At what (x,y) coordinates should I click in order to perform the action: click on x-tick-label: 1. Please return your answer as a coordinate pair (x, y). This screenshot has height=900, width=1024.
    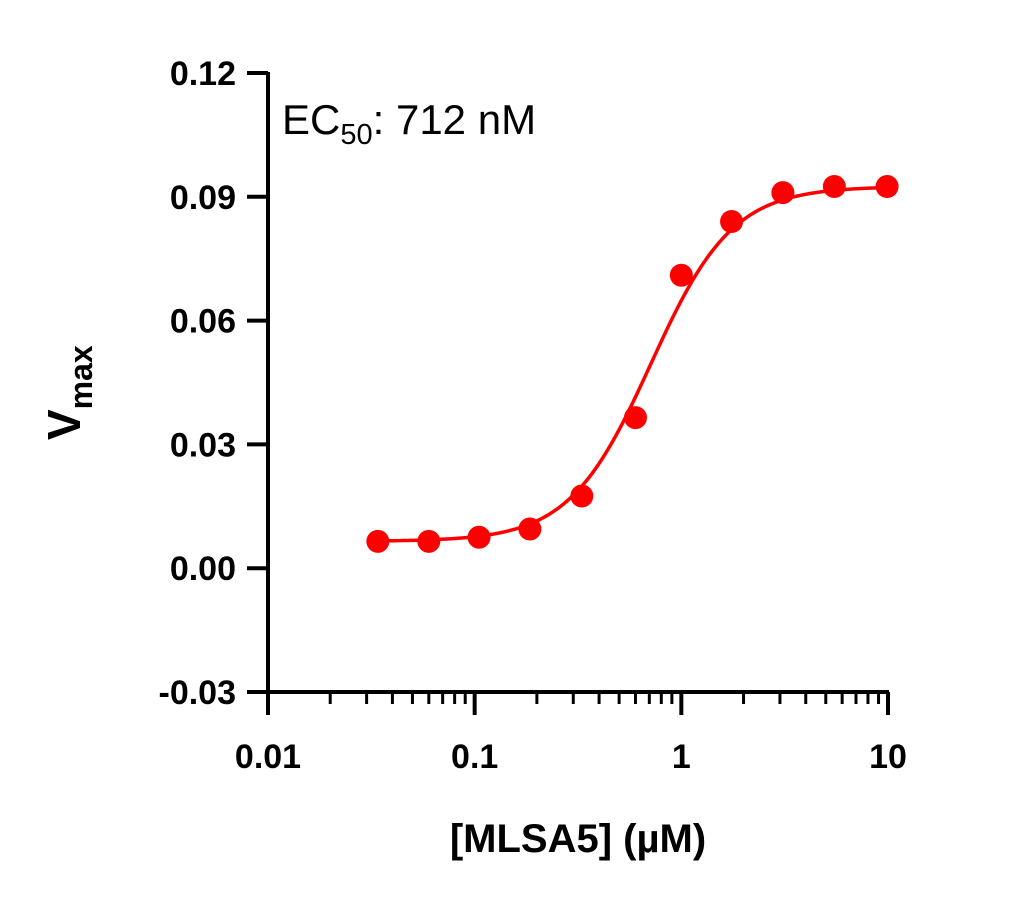
    Looking at the image, I should click on (681, 757).